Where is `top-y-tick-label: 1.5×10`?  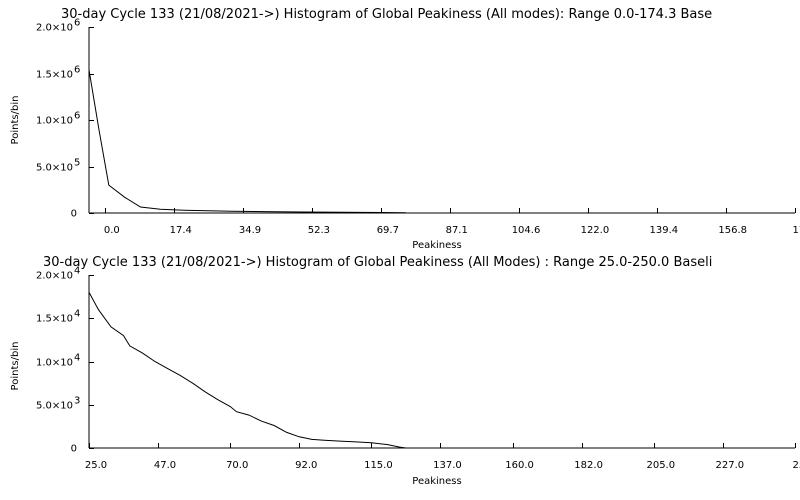 top-y-tick-label: 1.5×10 is located at coordinates (54, 75).